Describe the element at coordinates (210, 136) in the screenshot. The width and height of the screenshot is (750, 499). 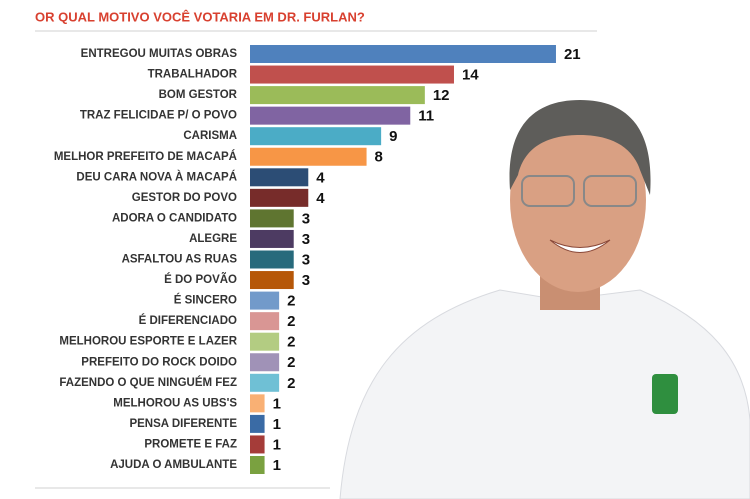
I see `category-label: CARISMA` at that location.